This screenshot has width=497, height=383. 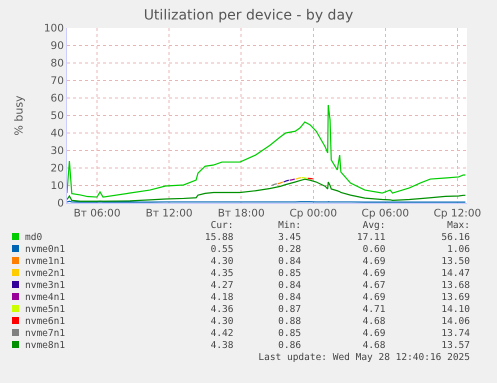 I want to click on text: 0.60, so click(x=374, y=250).